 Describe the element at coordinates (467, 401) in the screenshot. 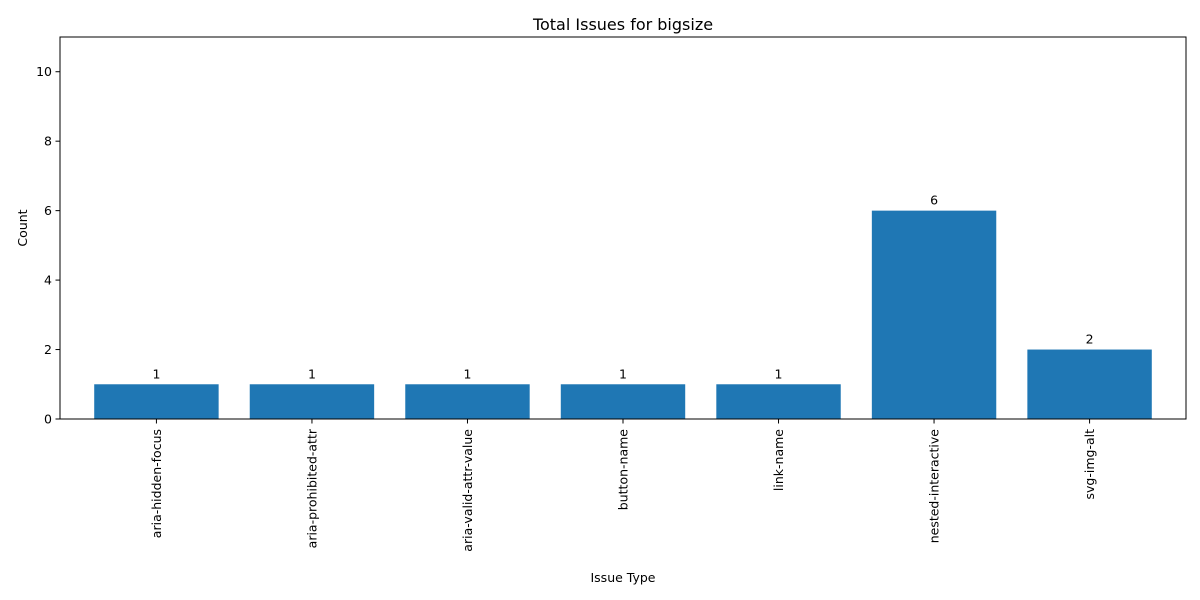

I see `bar-aria-valid-attr-value` at that location.